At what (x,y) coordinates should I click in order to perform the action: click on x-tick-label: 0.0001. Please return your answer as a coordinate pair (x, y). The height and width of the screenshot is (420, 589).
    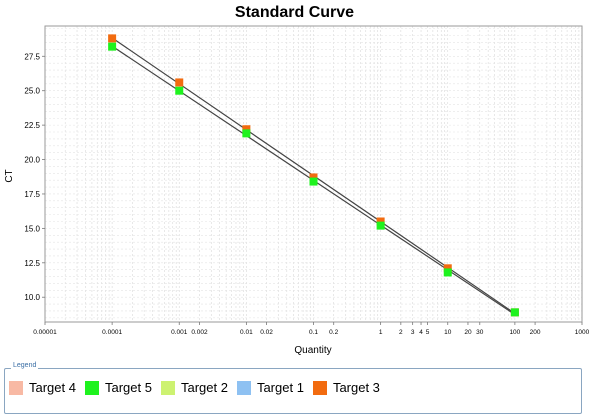
    Looking at the image, I should click on (112, 332).